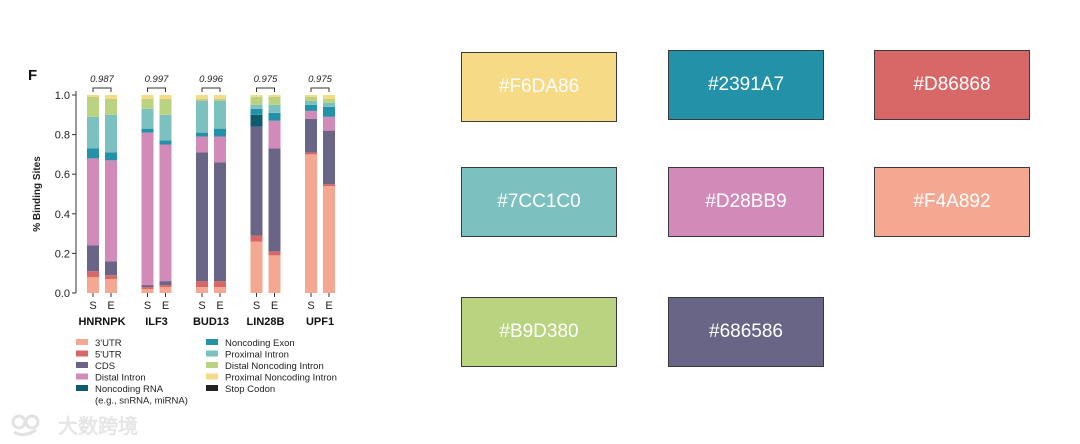 This screenshot has height=444, width=1080. I want to click on y-tick-label: 0.8, so click(62, 136).